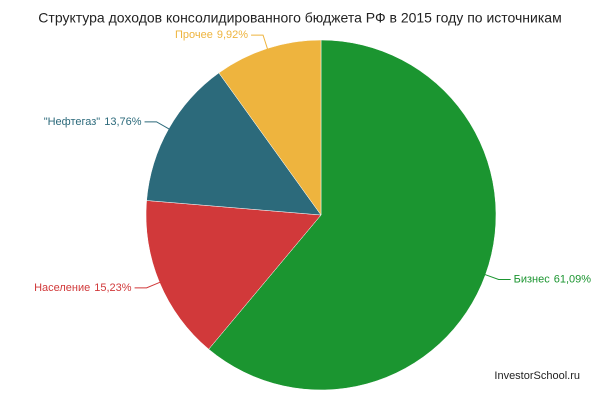 The image size is (600, 407). Describe the element at coordinates (553, 279) in the screenshot. I see `slice-label: Бизнес 61,09%` at that location.